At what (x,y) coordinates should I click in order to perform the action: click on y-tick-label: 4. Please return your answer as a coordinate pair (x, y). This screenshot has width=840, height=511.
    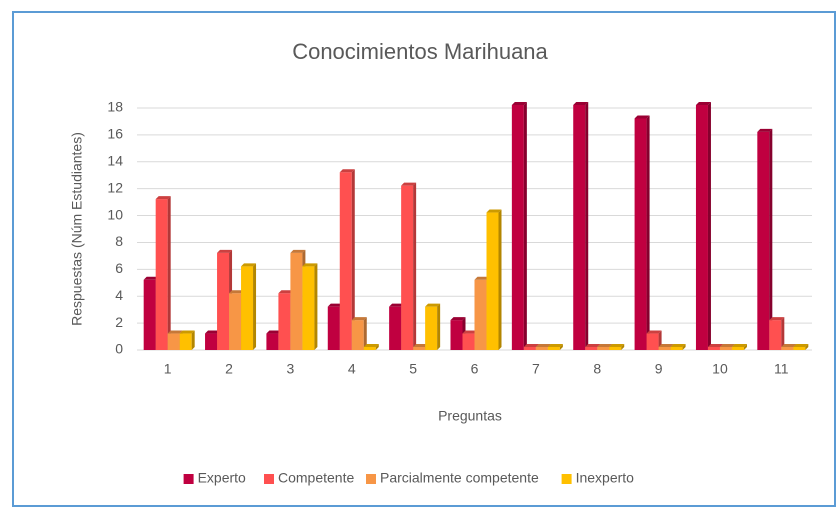
    Looking at the image, I should click on (119, 295).